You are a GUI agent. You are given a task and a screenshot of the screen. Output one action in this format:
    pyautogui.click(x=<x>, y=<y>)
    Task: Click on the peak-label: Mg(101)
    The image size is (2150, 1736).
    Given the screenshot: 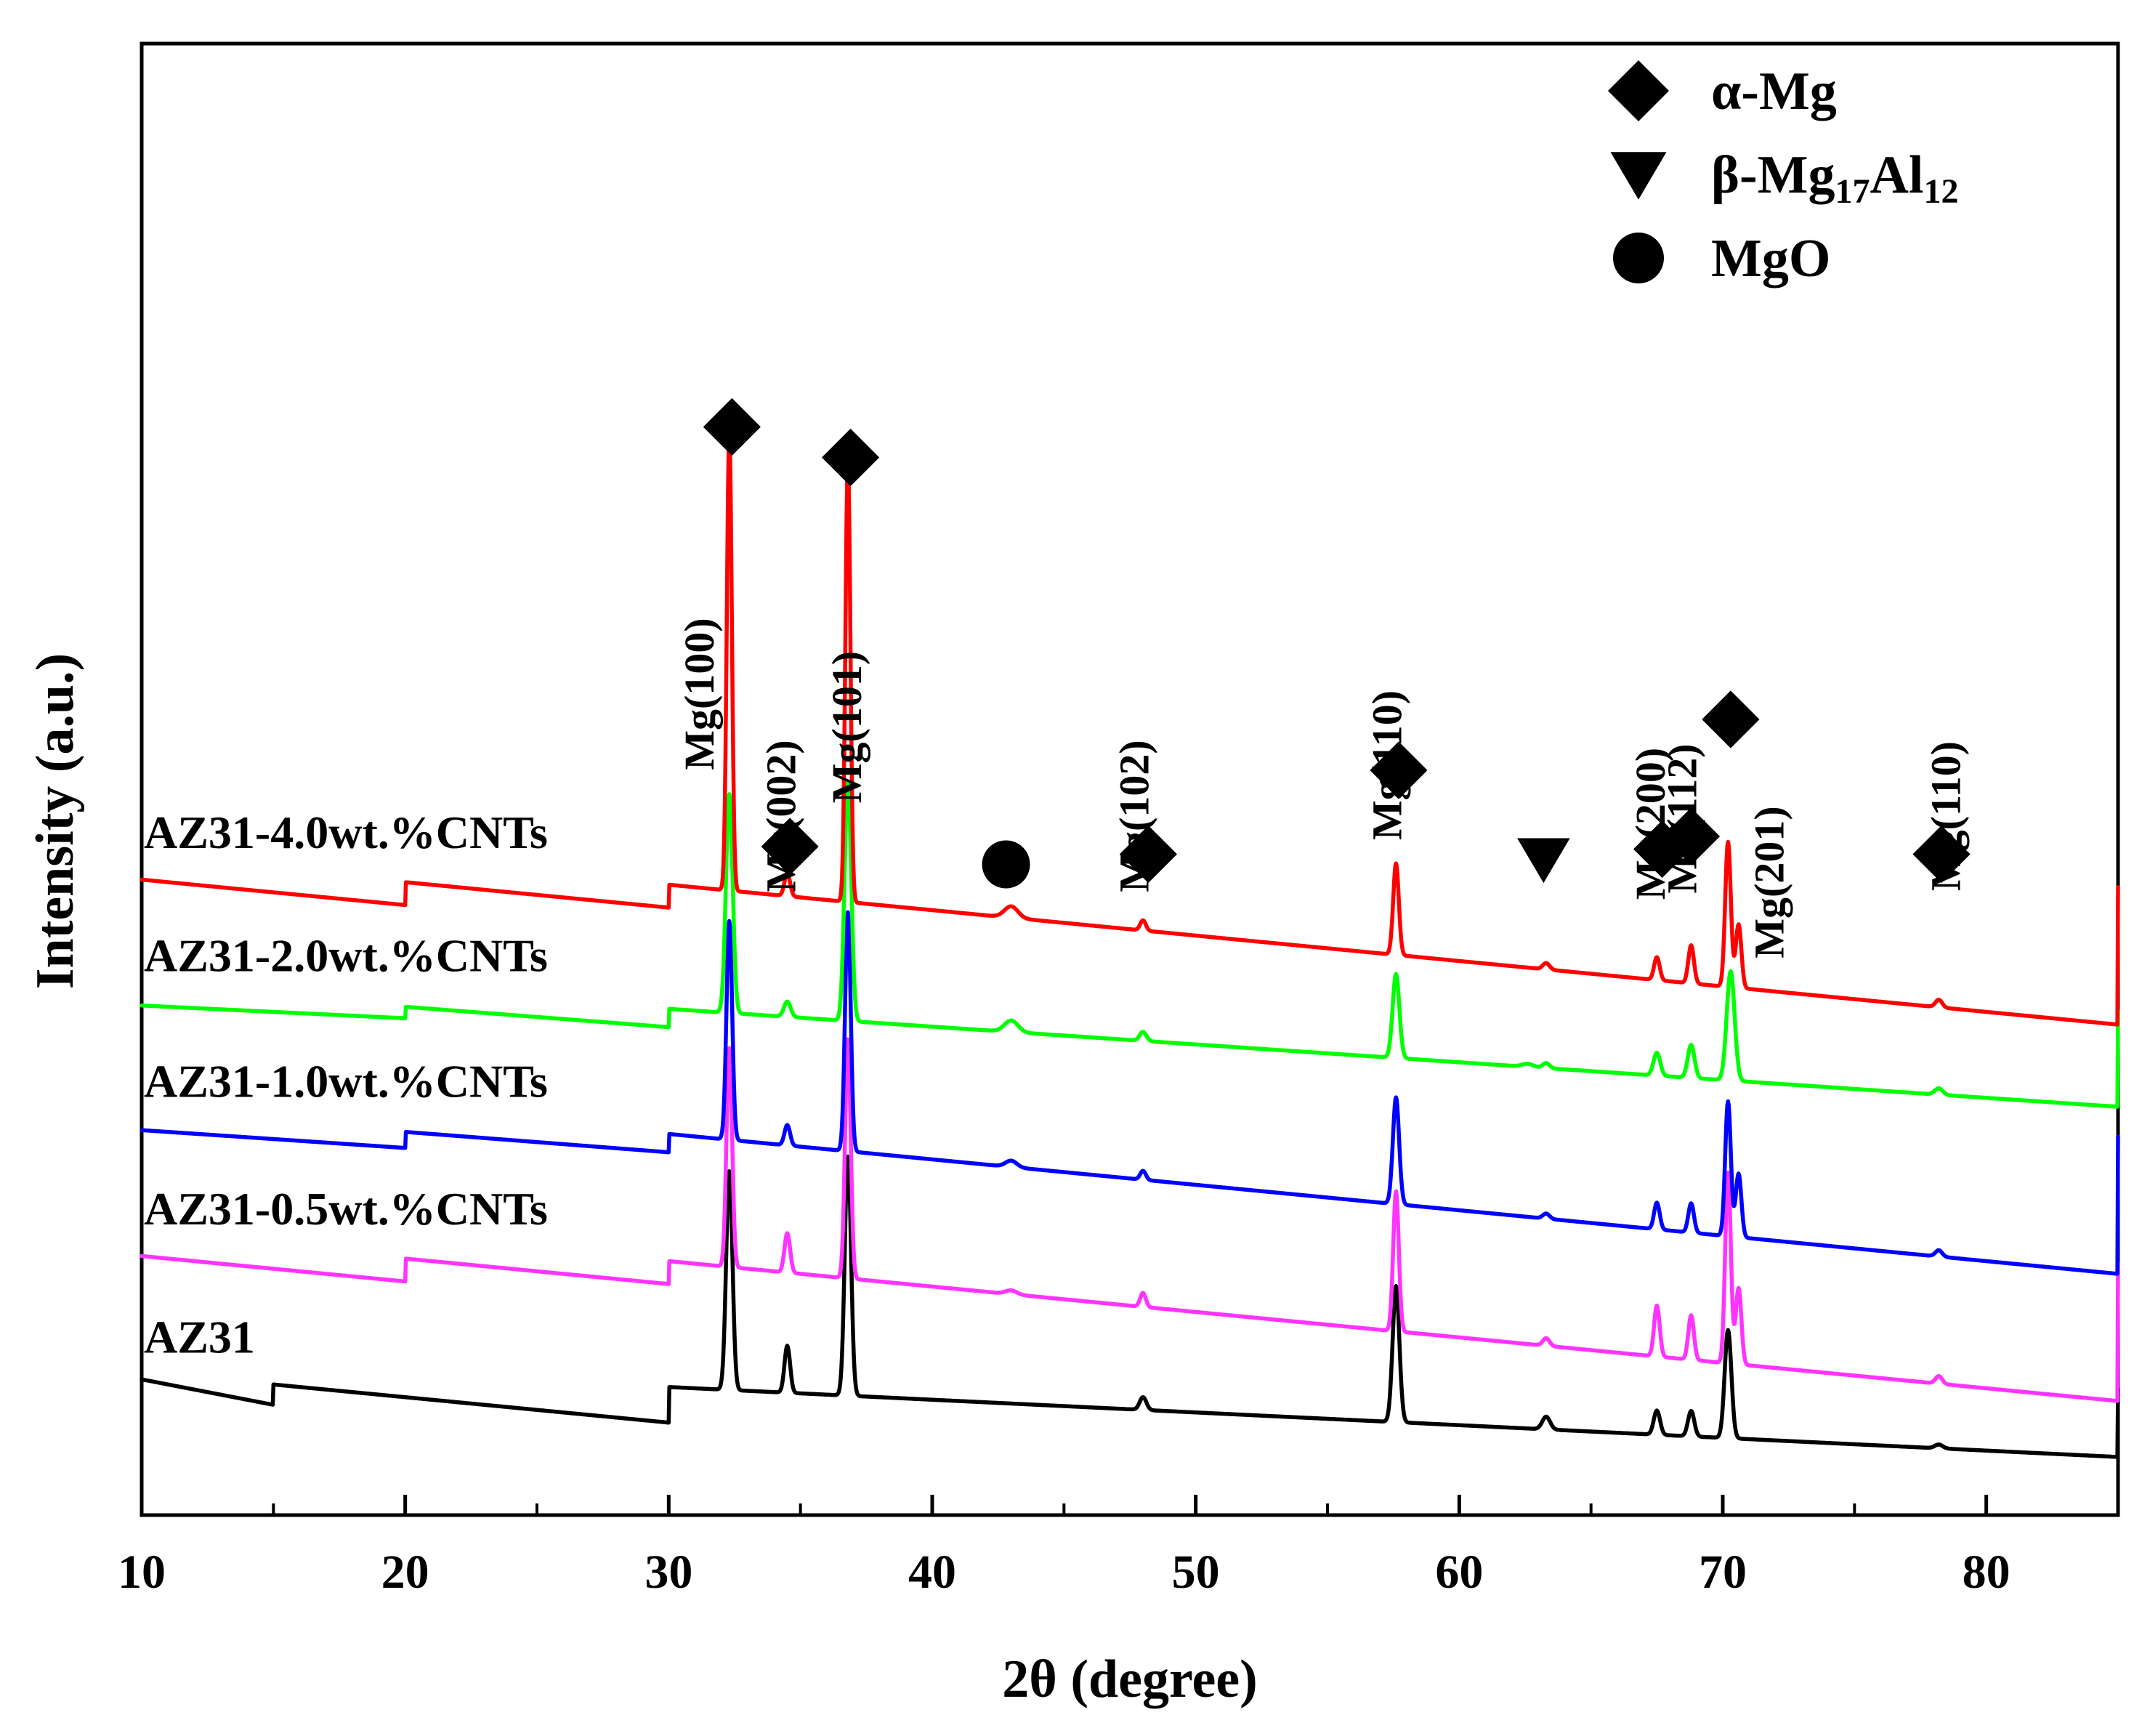 What is the action you would take?
    pyautogui.click(x=846, y=727)
    